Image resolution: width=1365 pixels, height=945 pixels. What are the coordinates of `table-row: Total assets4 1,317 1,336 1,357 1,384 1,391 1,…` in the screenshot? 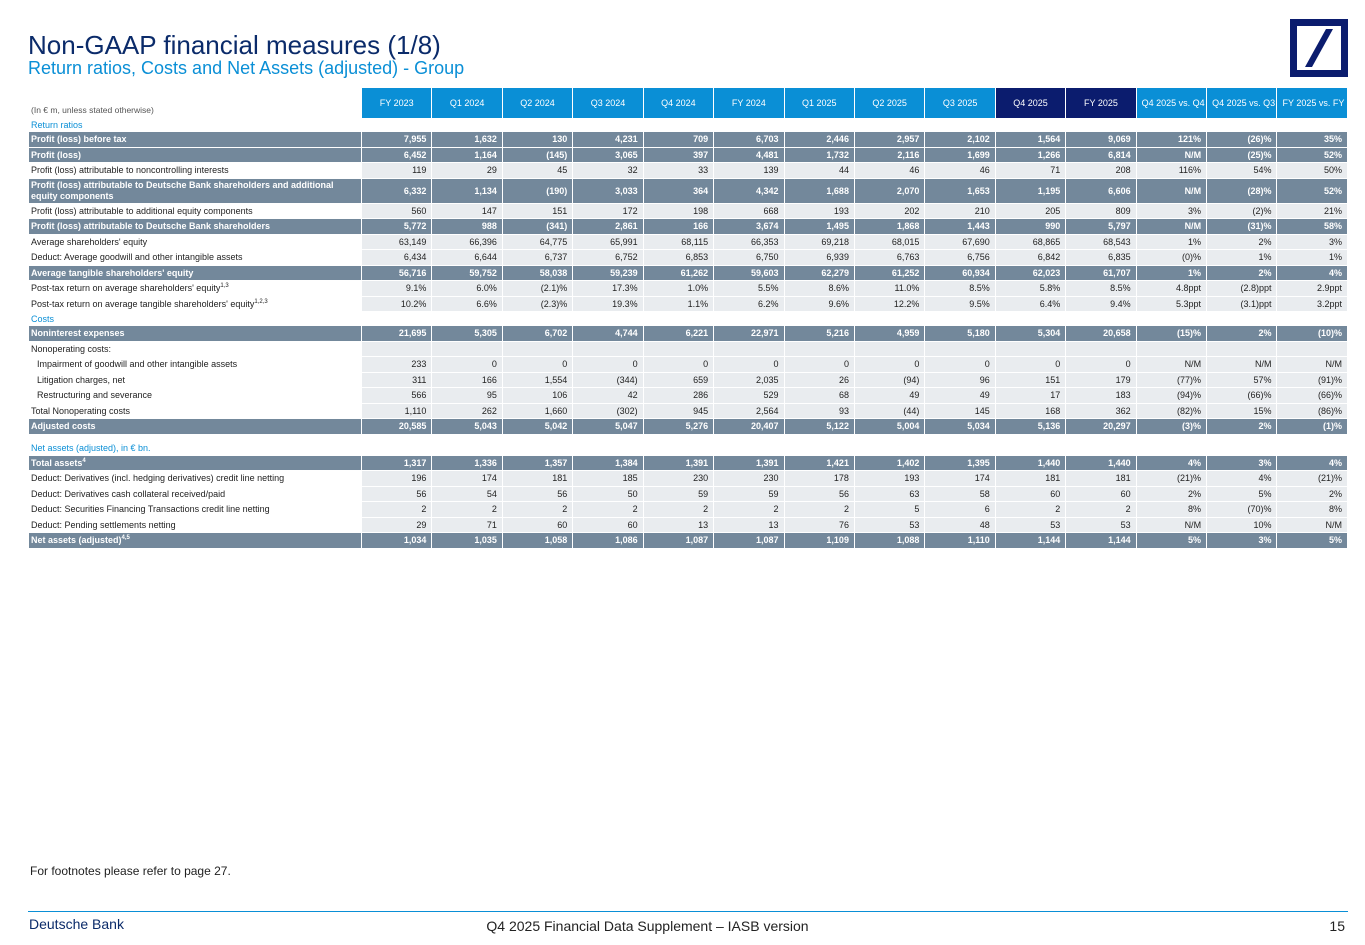 It's located at (688, 463).